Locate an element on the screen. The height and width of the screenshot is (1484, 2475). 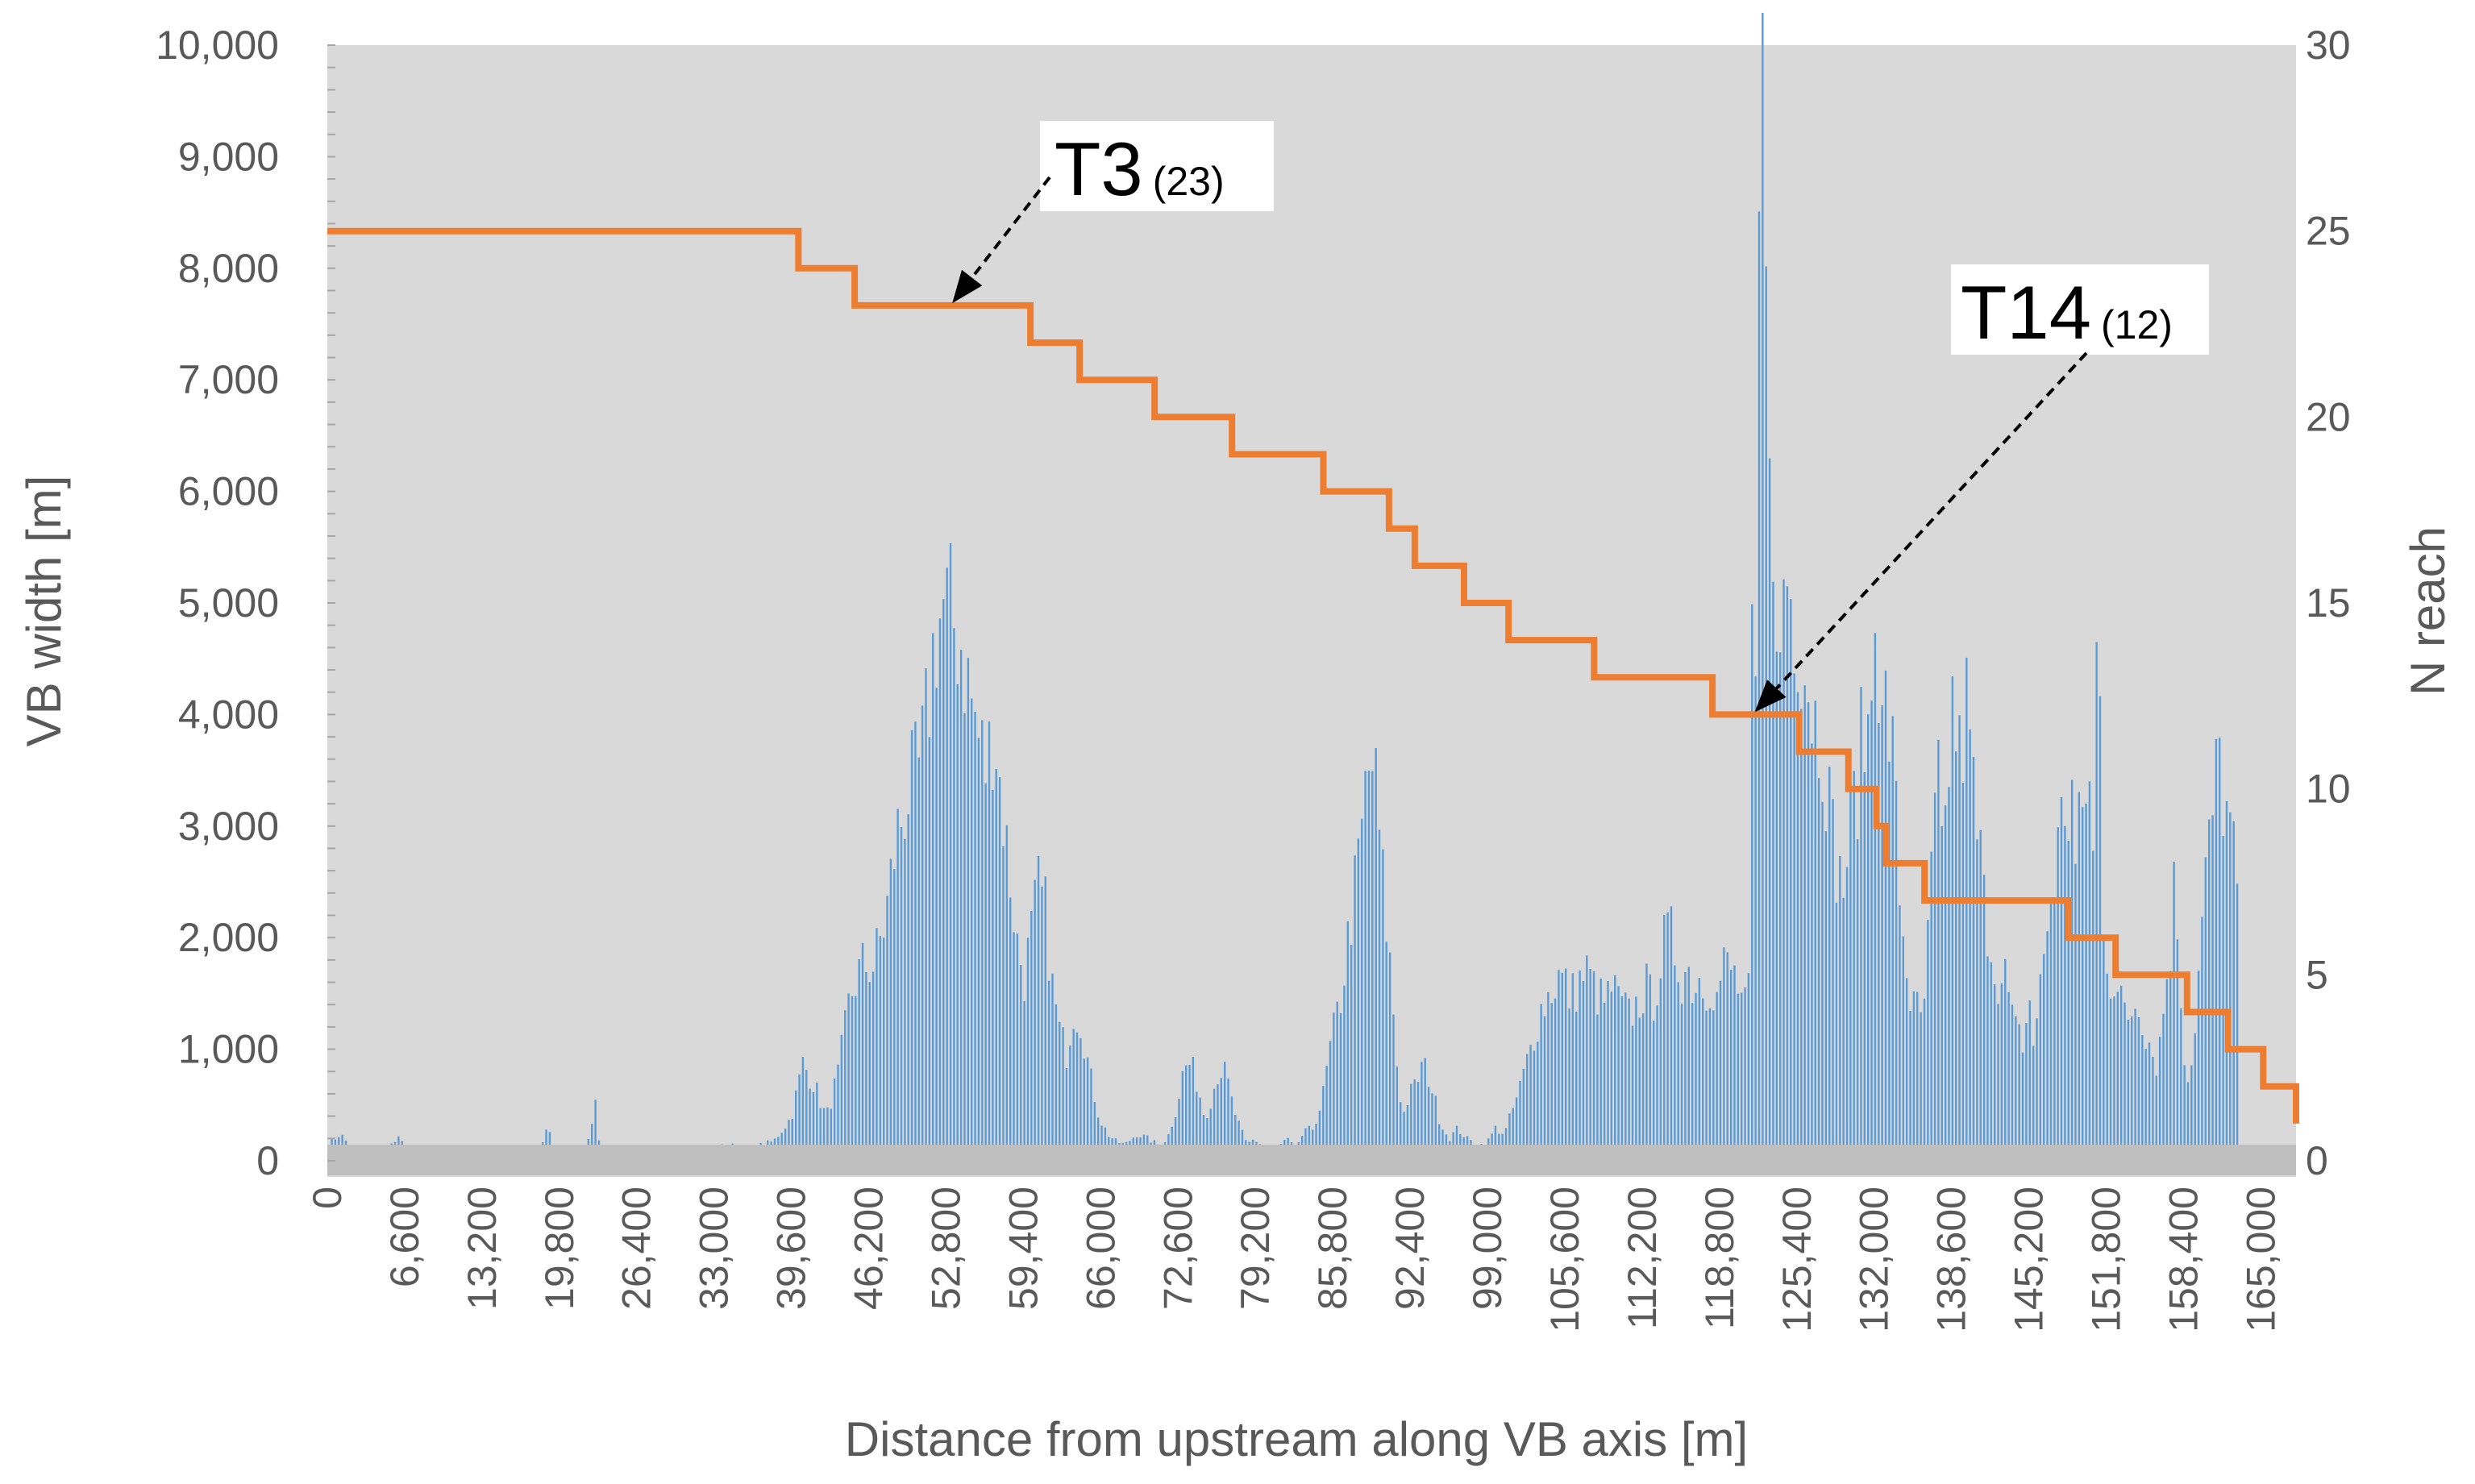
x-tick-label: 99,000 is located at coordinates (1487, 1248).